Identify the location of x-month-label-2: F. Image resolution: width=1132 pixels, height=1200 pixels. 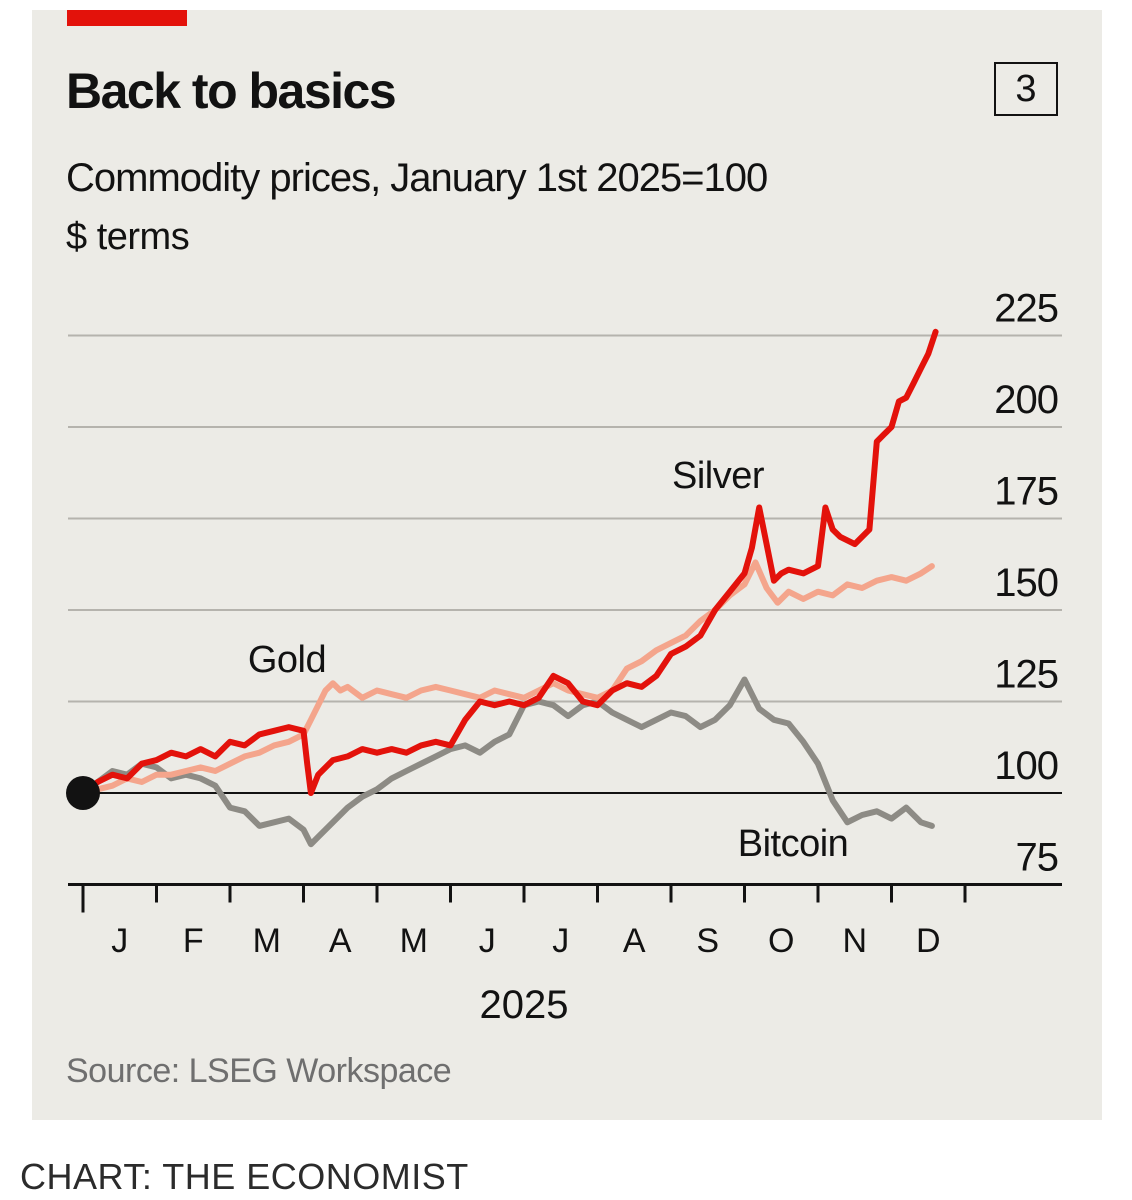
(193, 941).